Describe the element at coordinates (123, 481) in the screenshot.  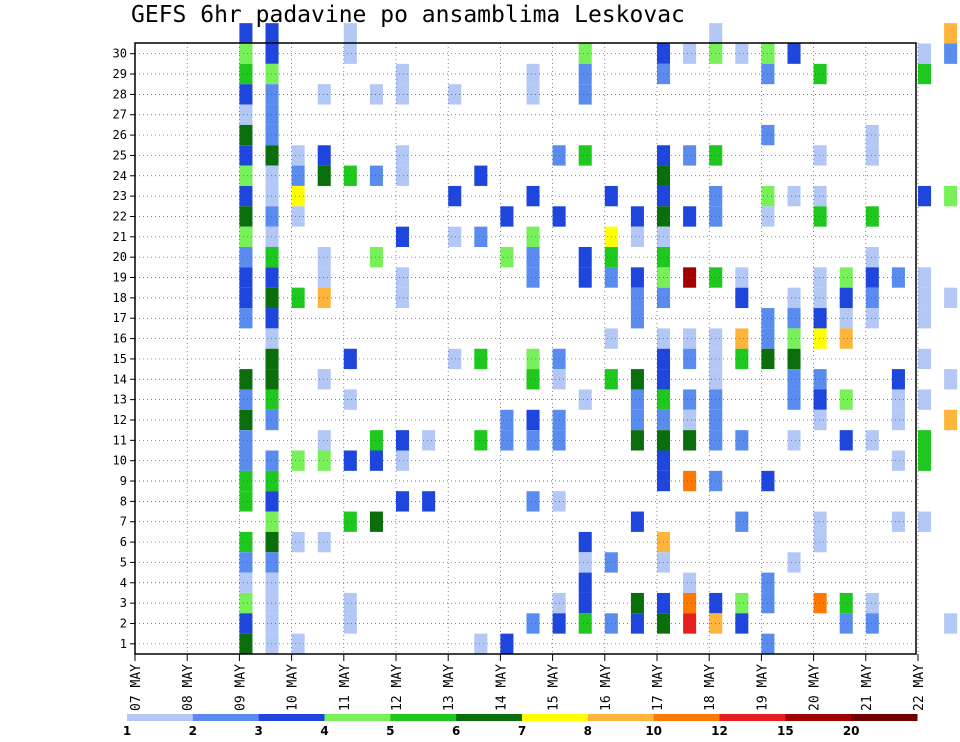
I see `y-tick-label: 9` at that location.